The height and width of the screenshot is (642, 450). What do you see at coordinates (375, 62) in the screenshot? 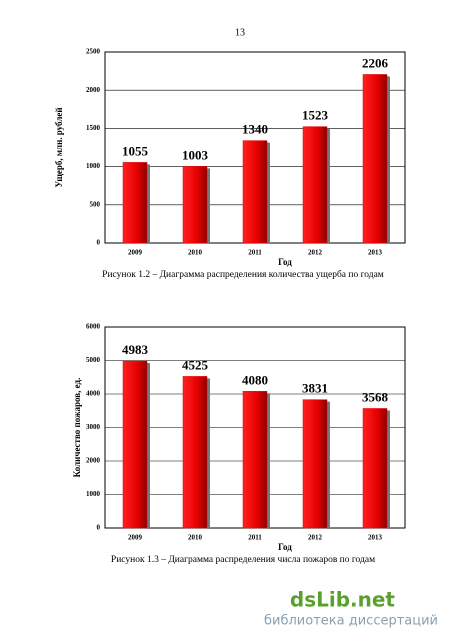
I see `value-label: 2206` at bounding box center [375, 62].